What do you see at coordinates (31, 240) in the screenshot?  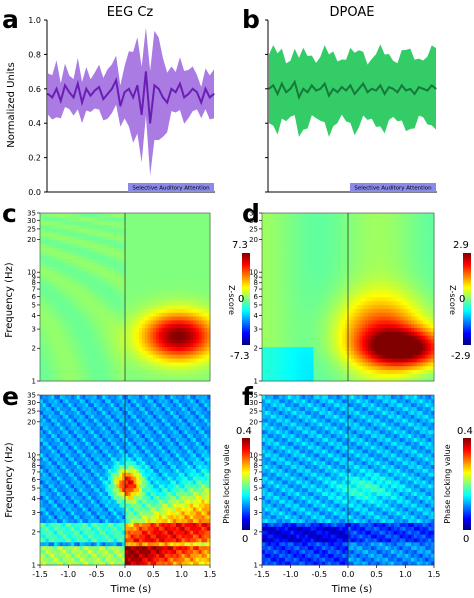 I see `ytick-label-c: 20` at bounding box center [31, 240].